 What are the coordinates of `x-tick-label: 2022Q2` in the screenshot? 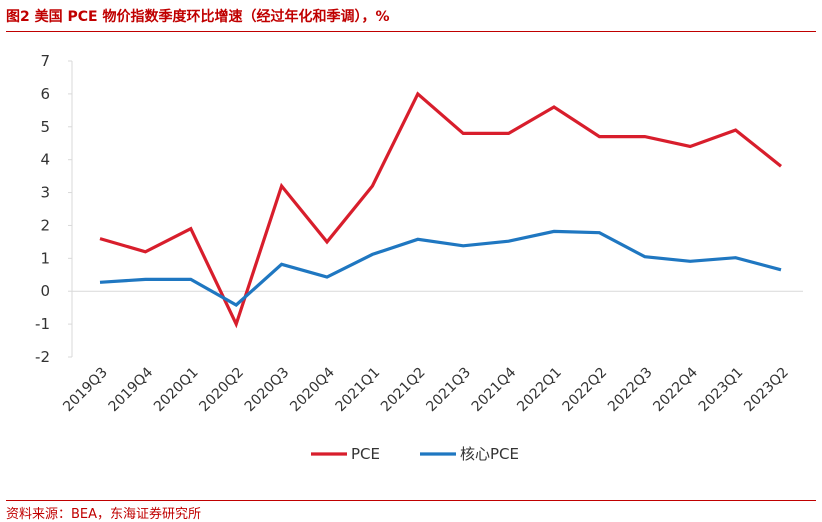 It's located at (585, 390).